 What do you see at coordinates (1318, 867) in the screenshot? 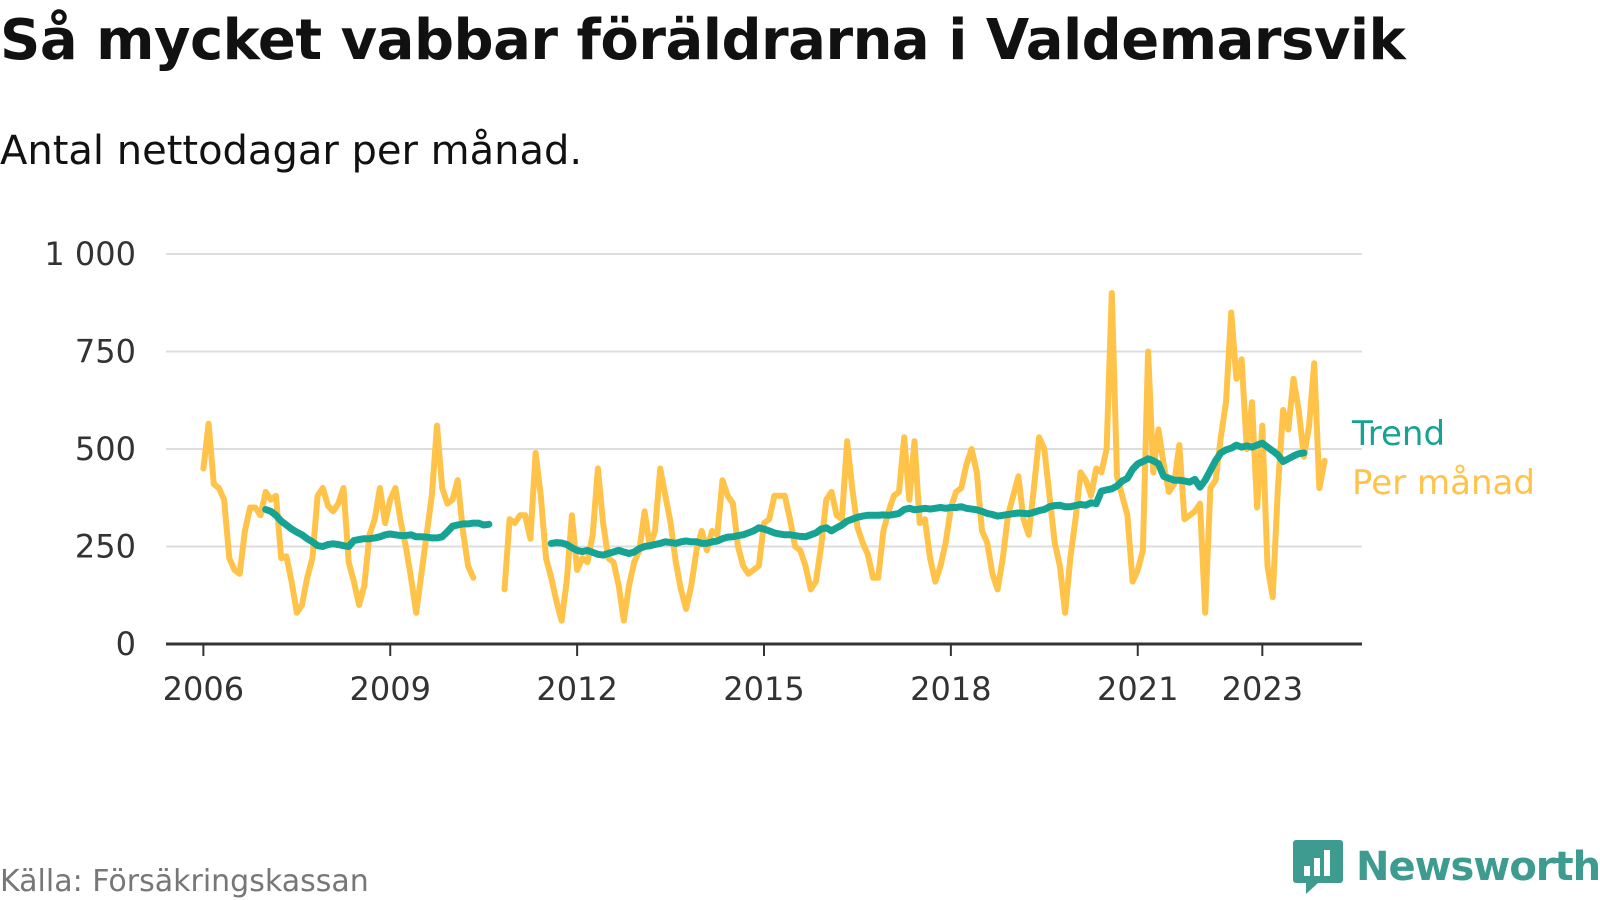
I see `newsworthy-logo-icon` at bounding box center [1318, 867].